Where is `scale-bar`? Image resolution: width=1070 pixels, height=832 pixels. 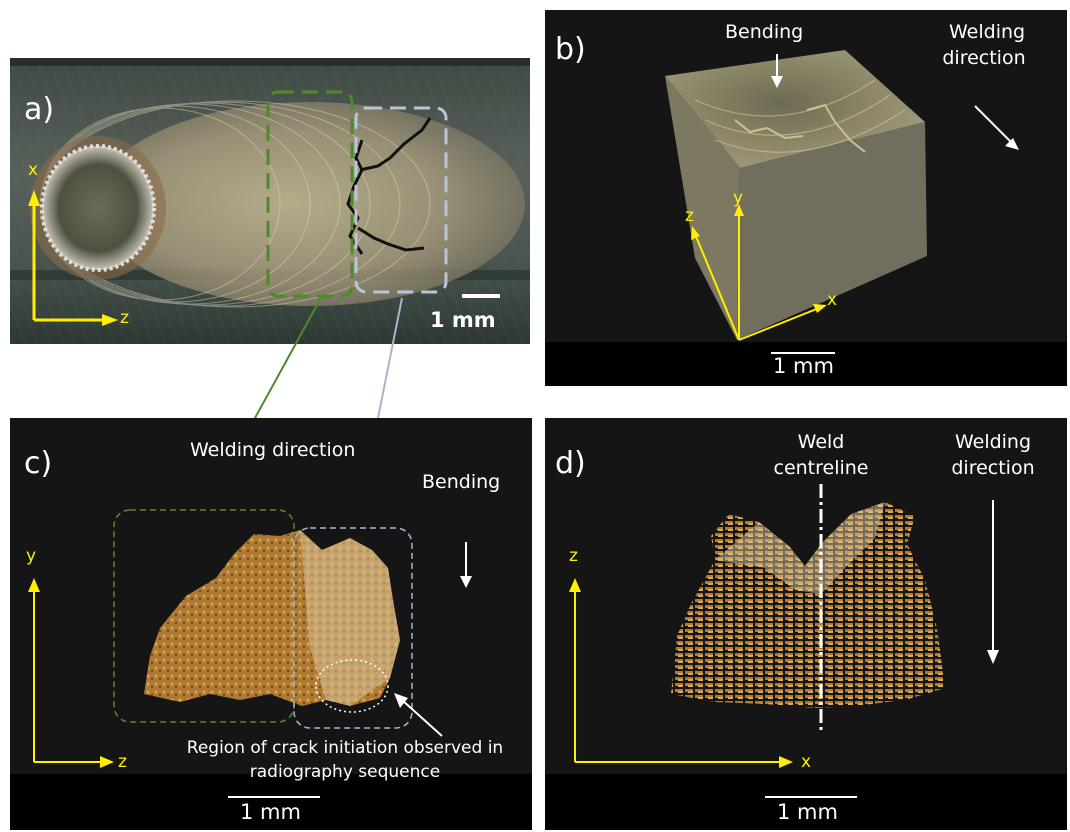
scale-bar is located at coordinates (481, 296).